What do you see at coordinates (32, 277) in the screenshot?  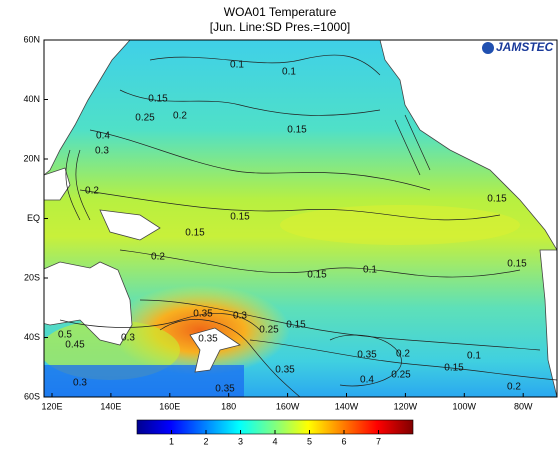 I see `lat-label: 20S` at bounding box center [32, 277].